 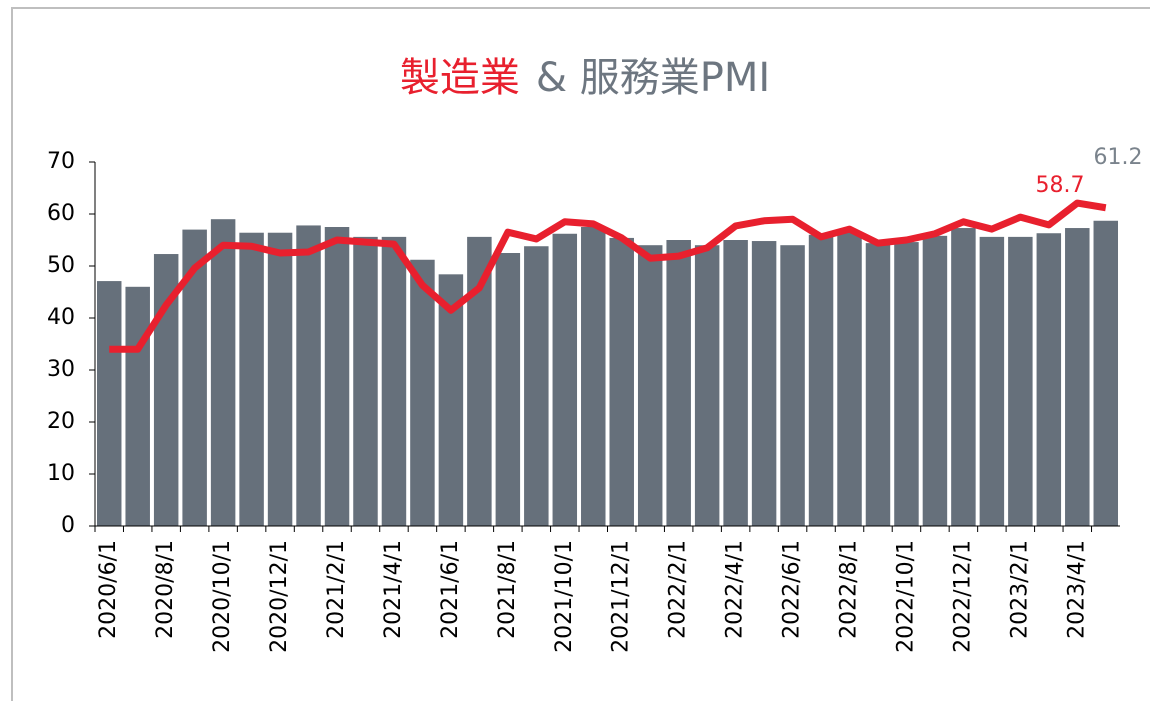 What do you see at coordinates (108, 589) in the screenshot?
I see `x-tick-label: 2020/6/1` at bounding box center [108, 589].